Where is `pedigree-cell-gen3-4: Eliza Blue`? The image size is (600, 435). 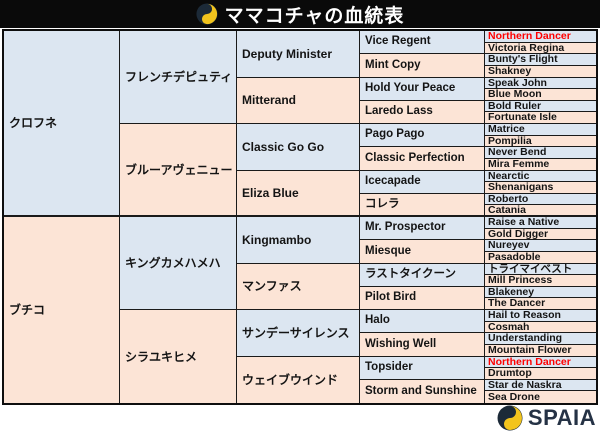
pedigree-cell-gen3-4: Eliza Blue is located at coordinates (298, 193).